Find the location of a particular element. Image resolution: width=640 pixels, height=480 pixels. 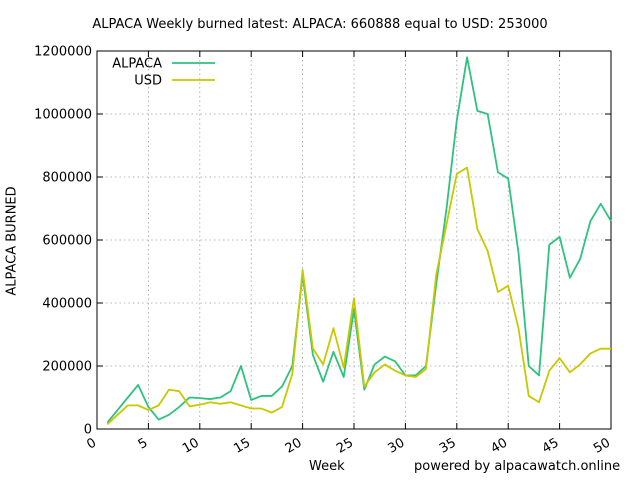

y-axis-label: ALPACA BURNED is located at coordinates (12, 241).